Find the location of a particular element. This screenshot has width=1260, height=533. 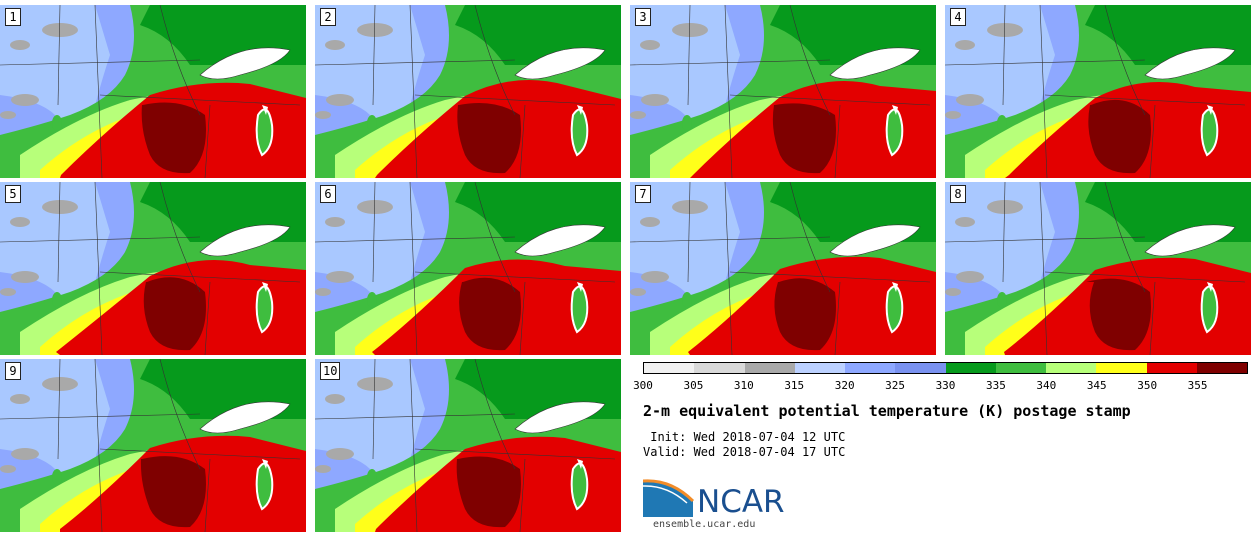

colorbar-tick-label: 305 is located at coordinates (693, 385).